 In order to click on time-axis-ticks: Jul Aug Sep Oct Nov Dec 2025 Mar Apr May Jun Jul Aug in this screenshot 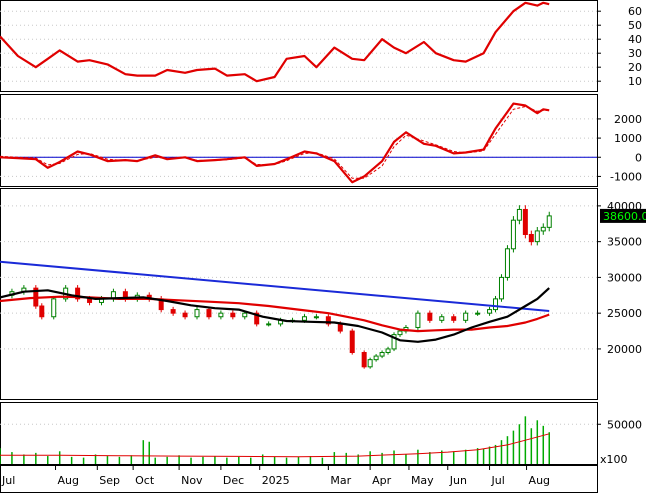, I will do `click(275, 476)`.